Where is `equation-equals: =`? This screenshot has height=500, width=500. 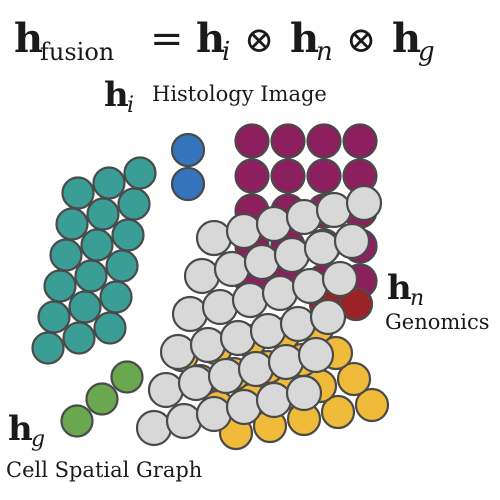
equation-equals: = is located at coordinates (167, 39).